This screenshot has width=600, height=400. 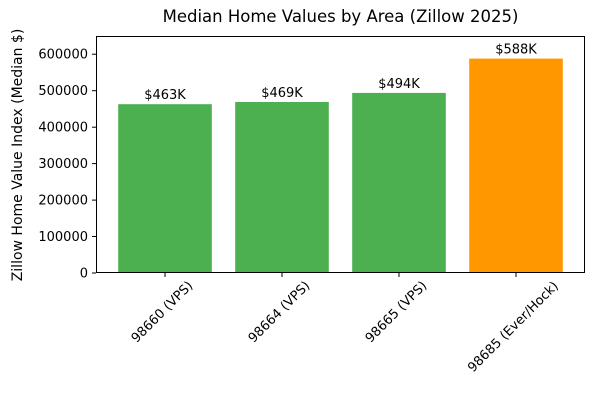 I want to click on y-tick-label: 500000, so click(x=63, y=91).